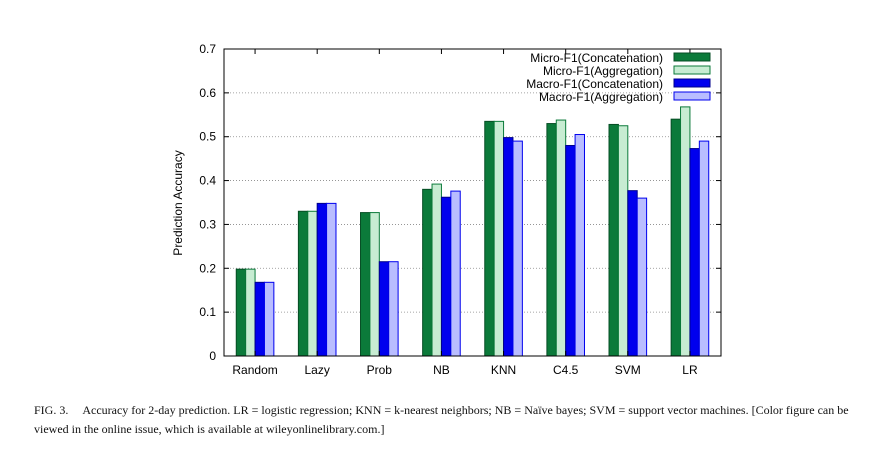 This screenshot has height=468, width=886. Describe the element at coordinates (628, 370) in the screenshot. I see `x-tick-label: SVM` at that location.